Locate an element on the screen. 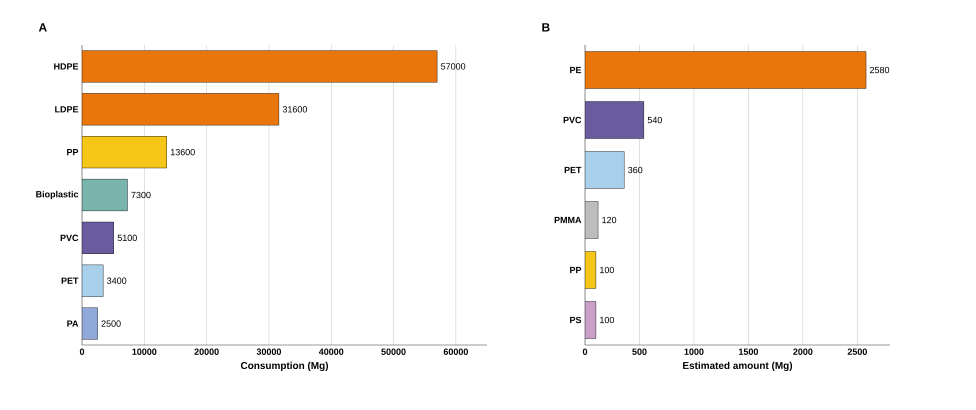  y-tick-label: PE is located at coordinates (576, 70).